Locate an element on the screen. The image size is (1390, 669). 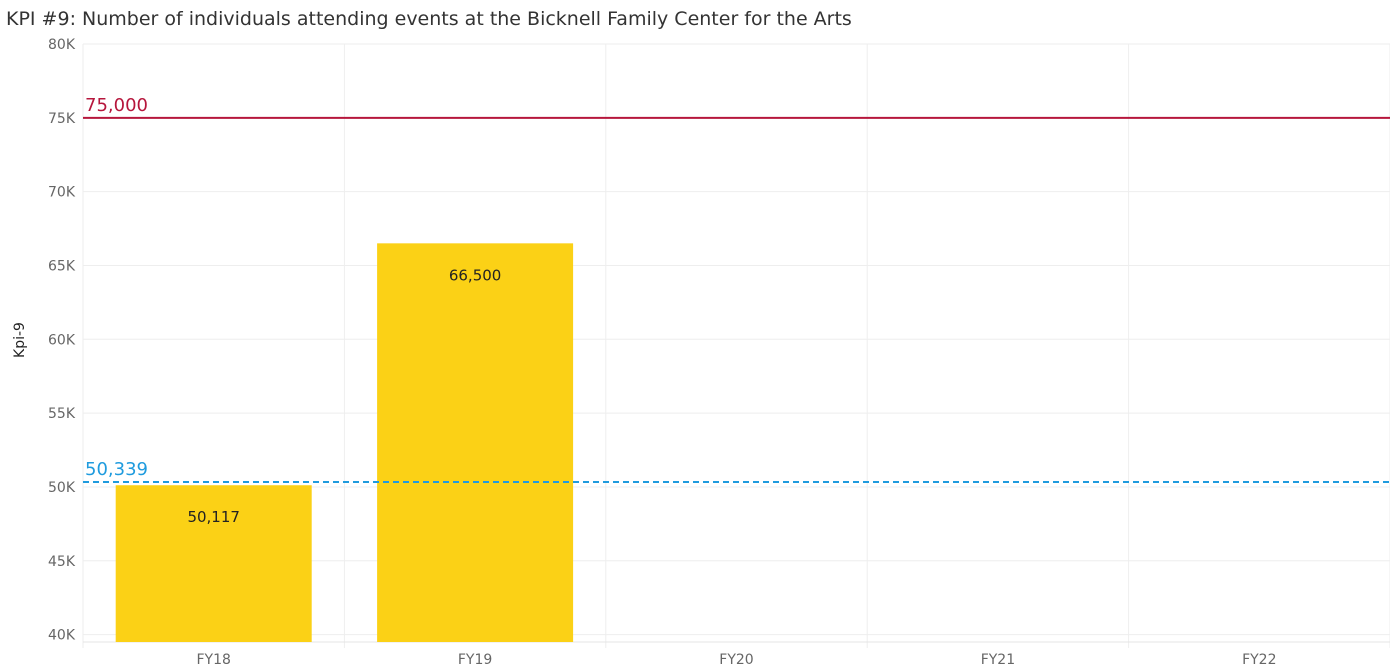
y-tick-label: 40K is located at coordinates (62, 636).